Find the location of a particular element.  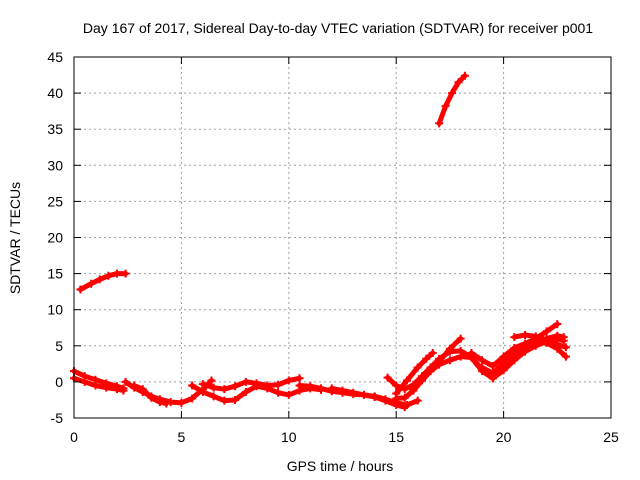

x-tick-label: 25 is located at coordinates (611, 437).